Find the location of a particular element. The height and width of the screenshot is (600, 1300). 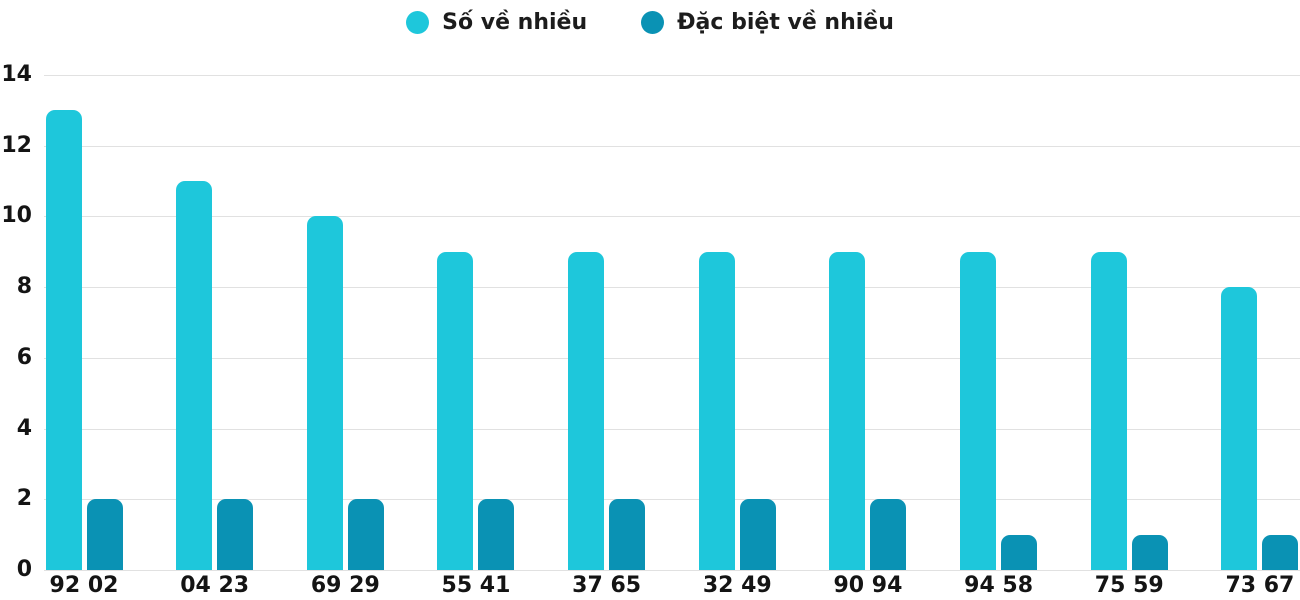

bar-group: 92 02 is located at coordinates (84, 337).